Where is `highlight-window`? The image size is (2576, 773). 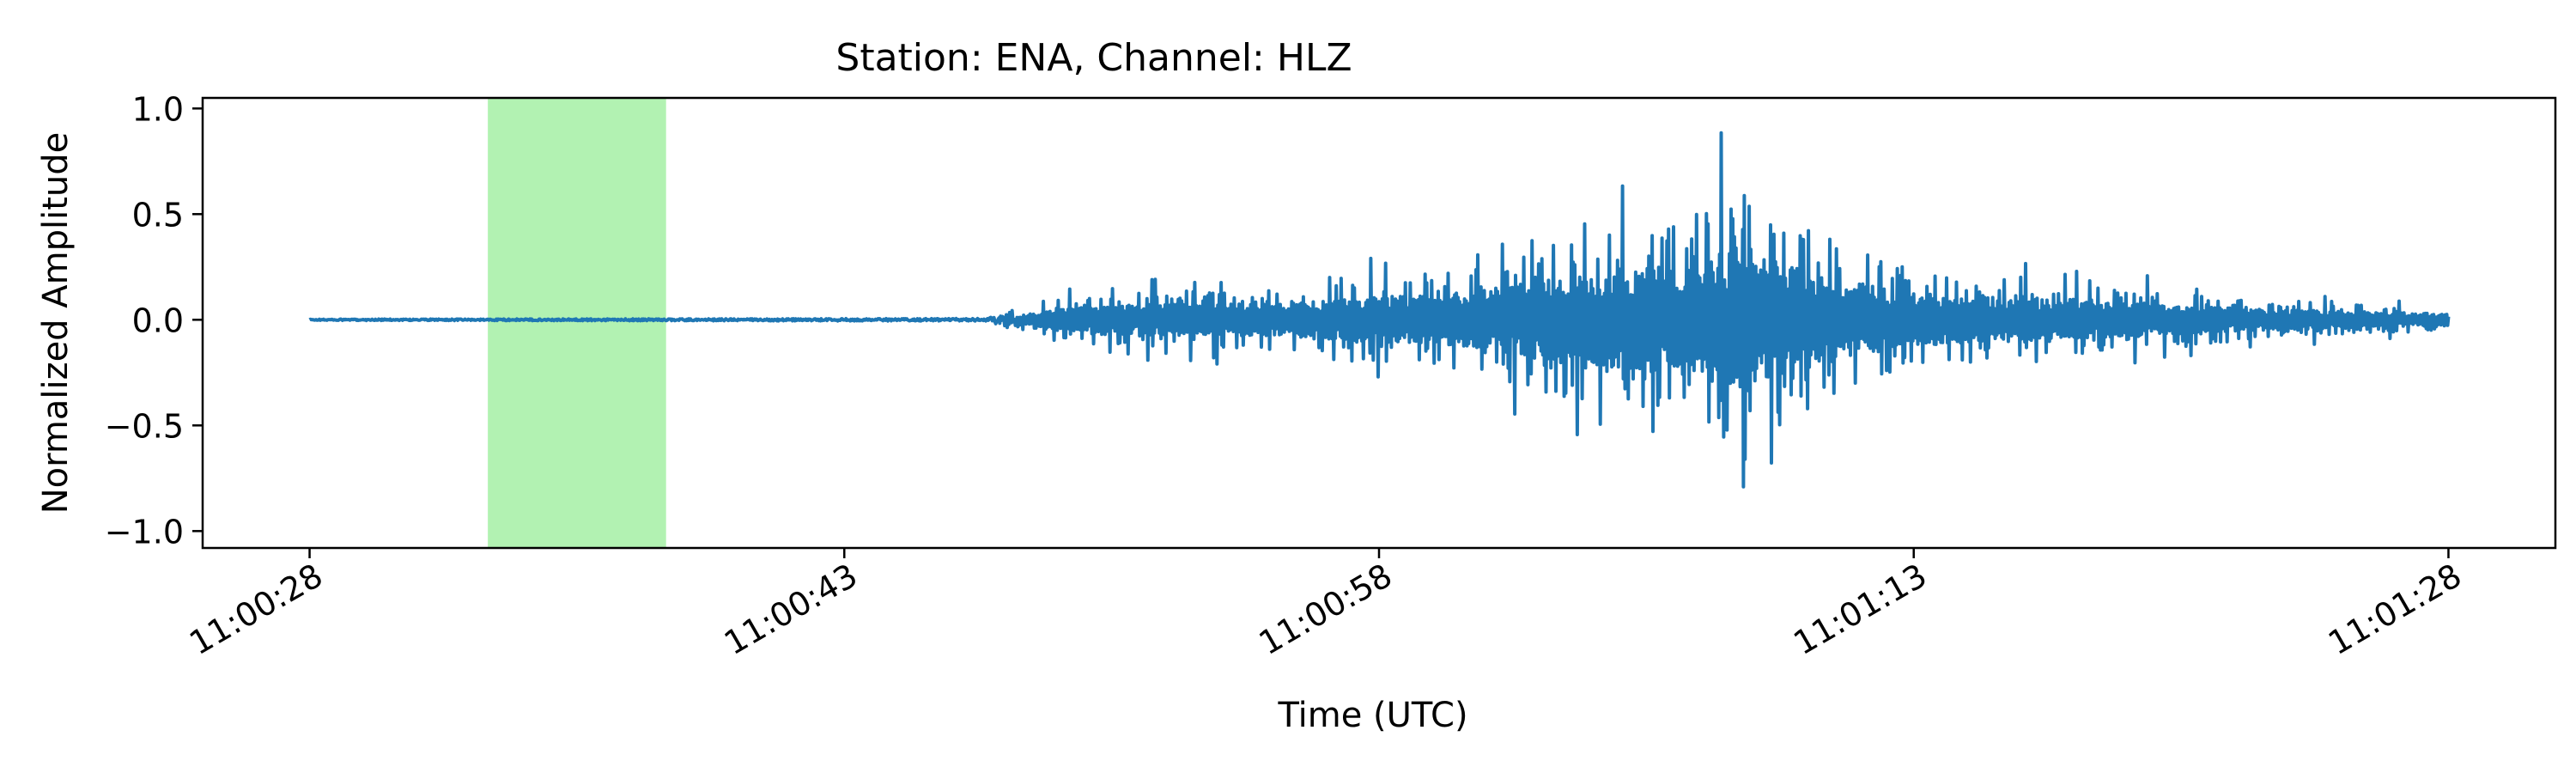 highlight-window is located at coordinates (577, 323).